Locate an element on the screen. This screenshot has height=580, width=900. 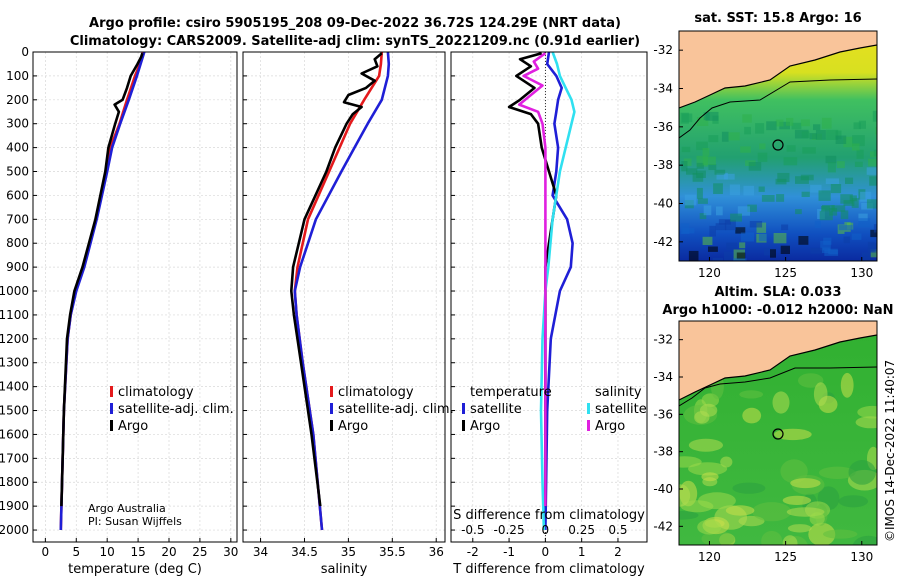
map-y-tick-label: -34 is located at coordinates (663, 89).